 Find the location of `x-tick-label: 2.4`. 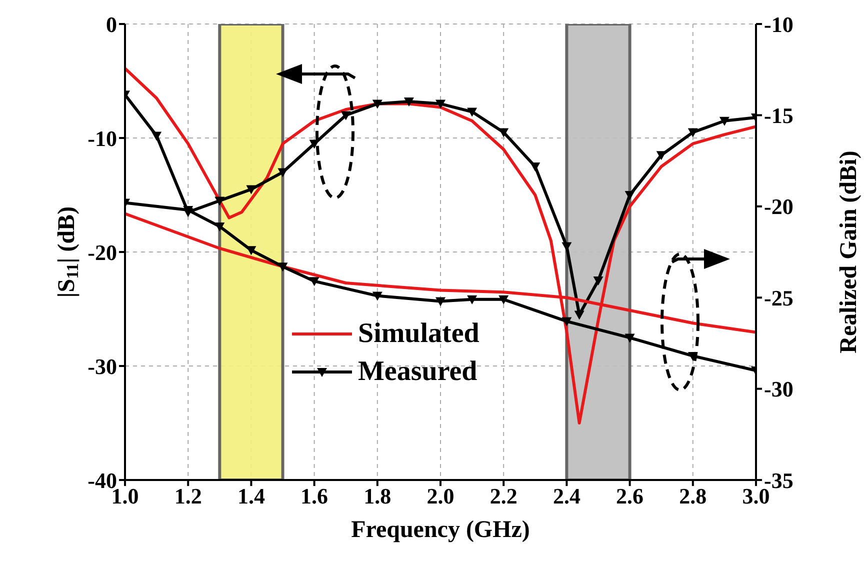

x-tick-label: 2.4 is located at coordinates (566, 496).